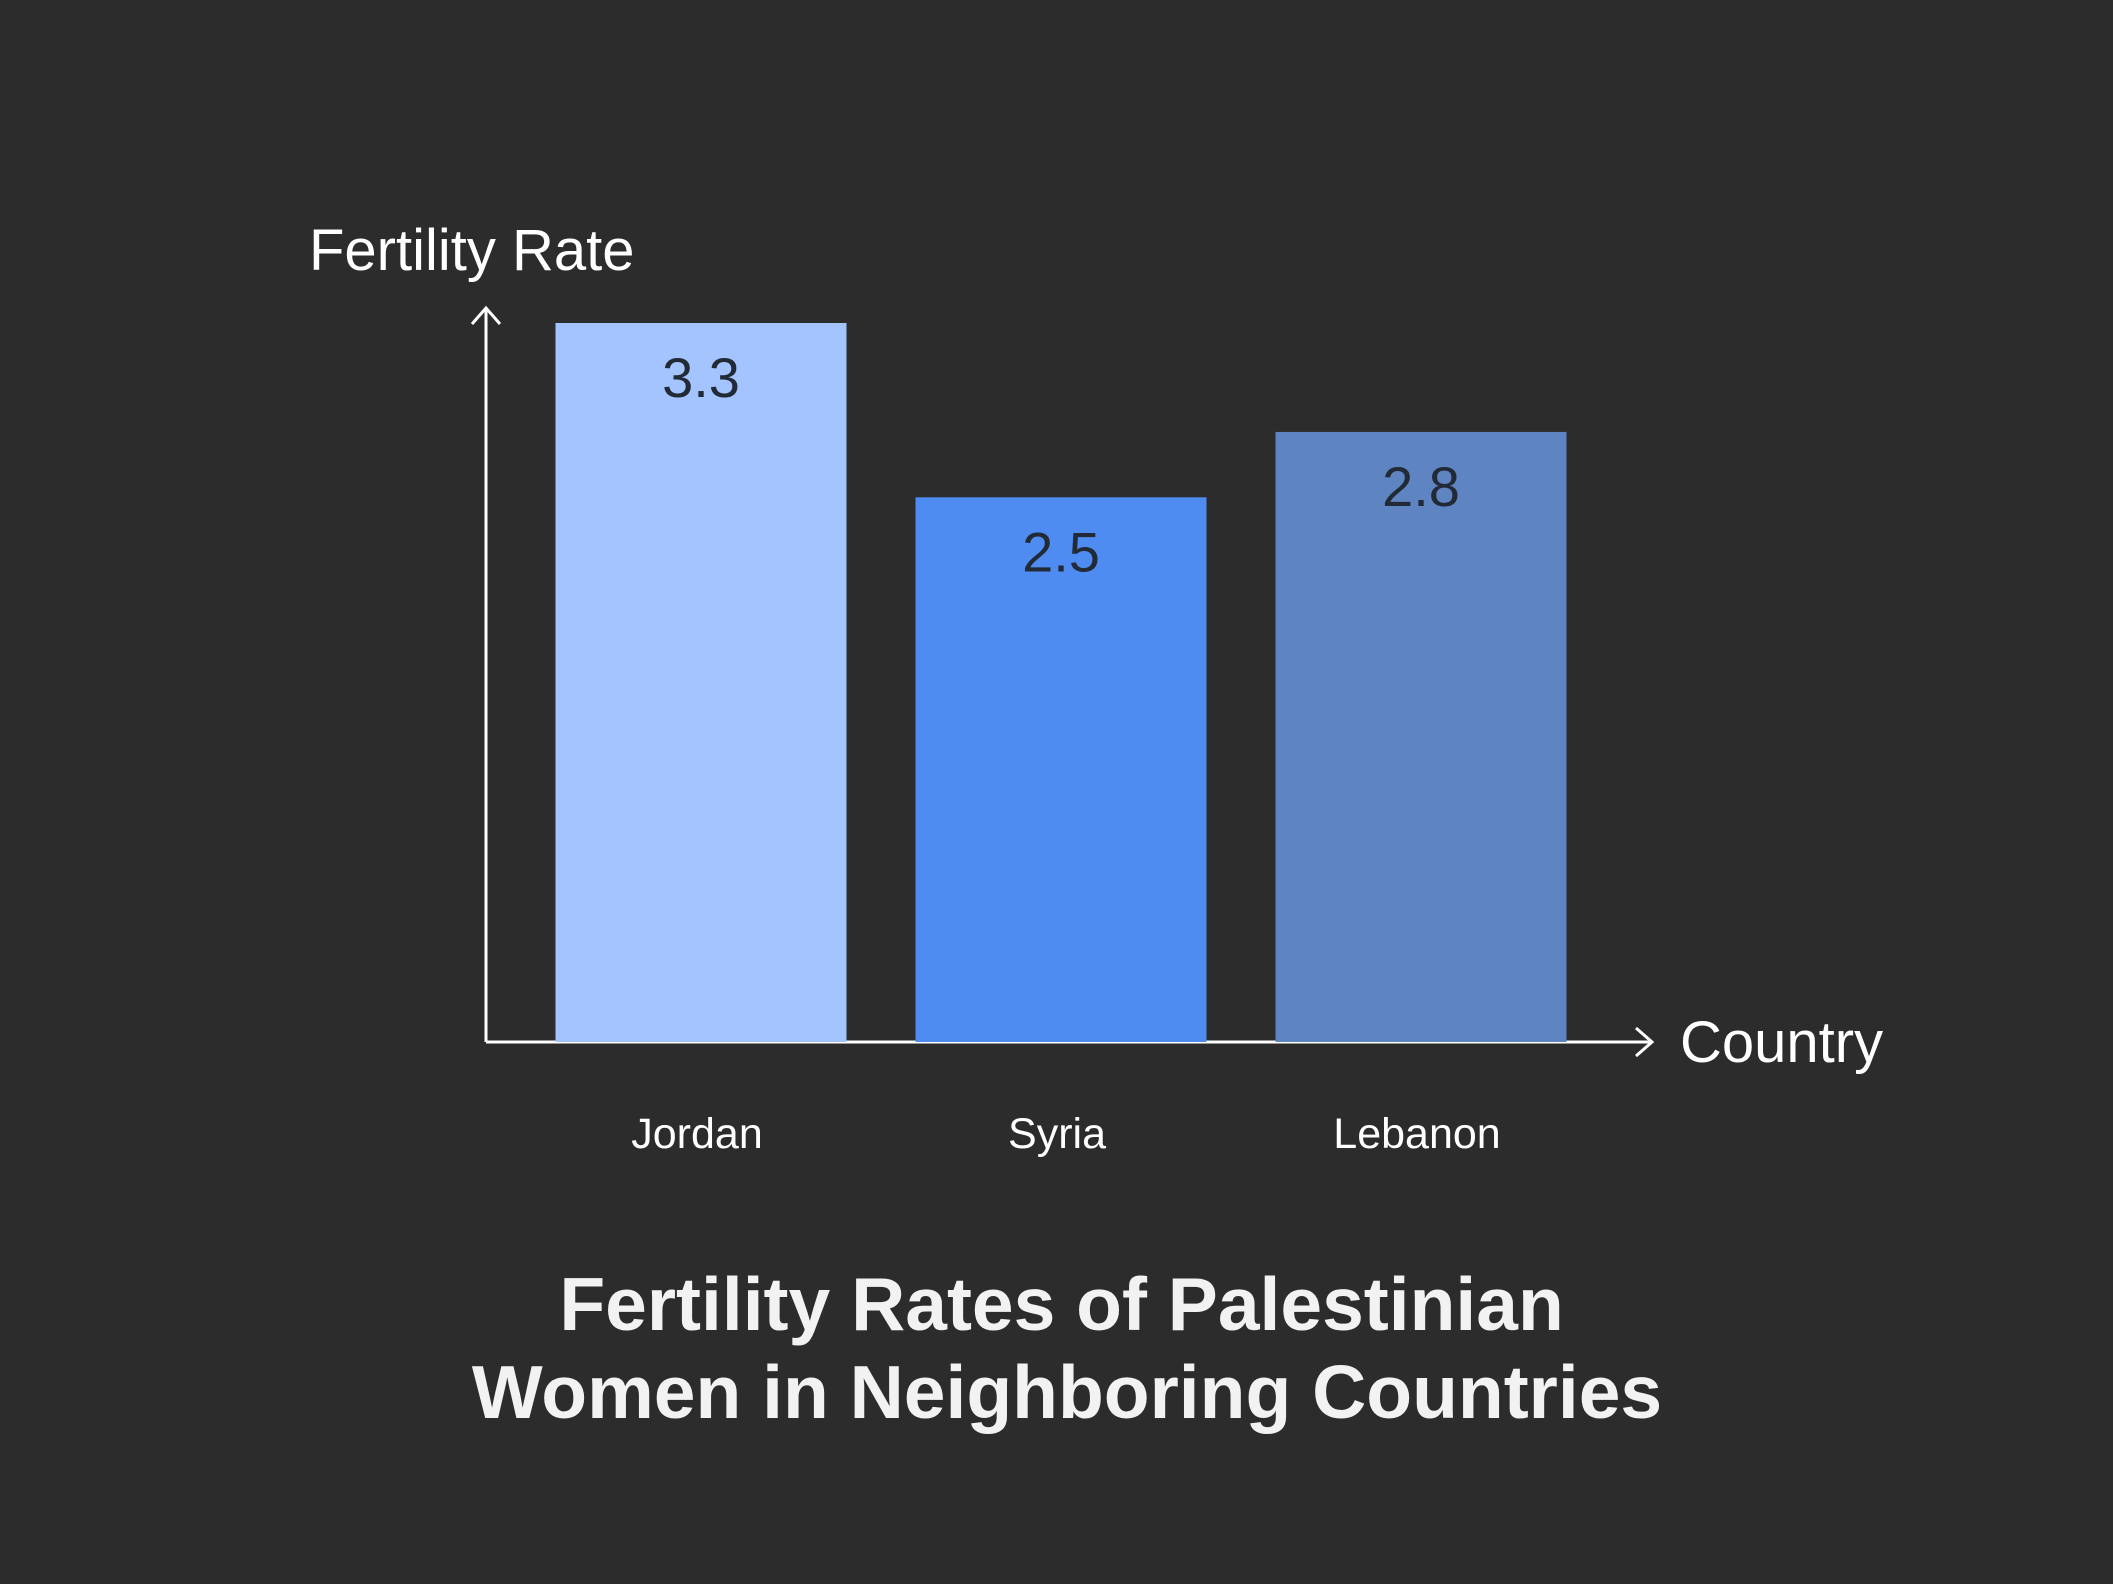  What do you see at coordinates (701, 377) in the screenshot?
I see `value-label-jordan: 3.3` at bounding box center [701, 377].